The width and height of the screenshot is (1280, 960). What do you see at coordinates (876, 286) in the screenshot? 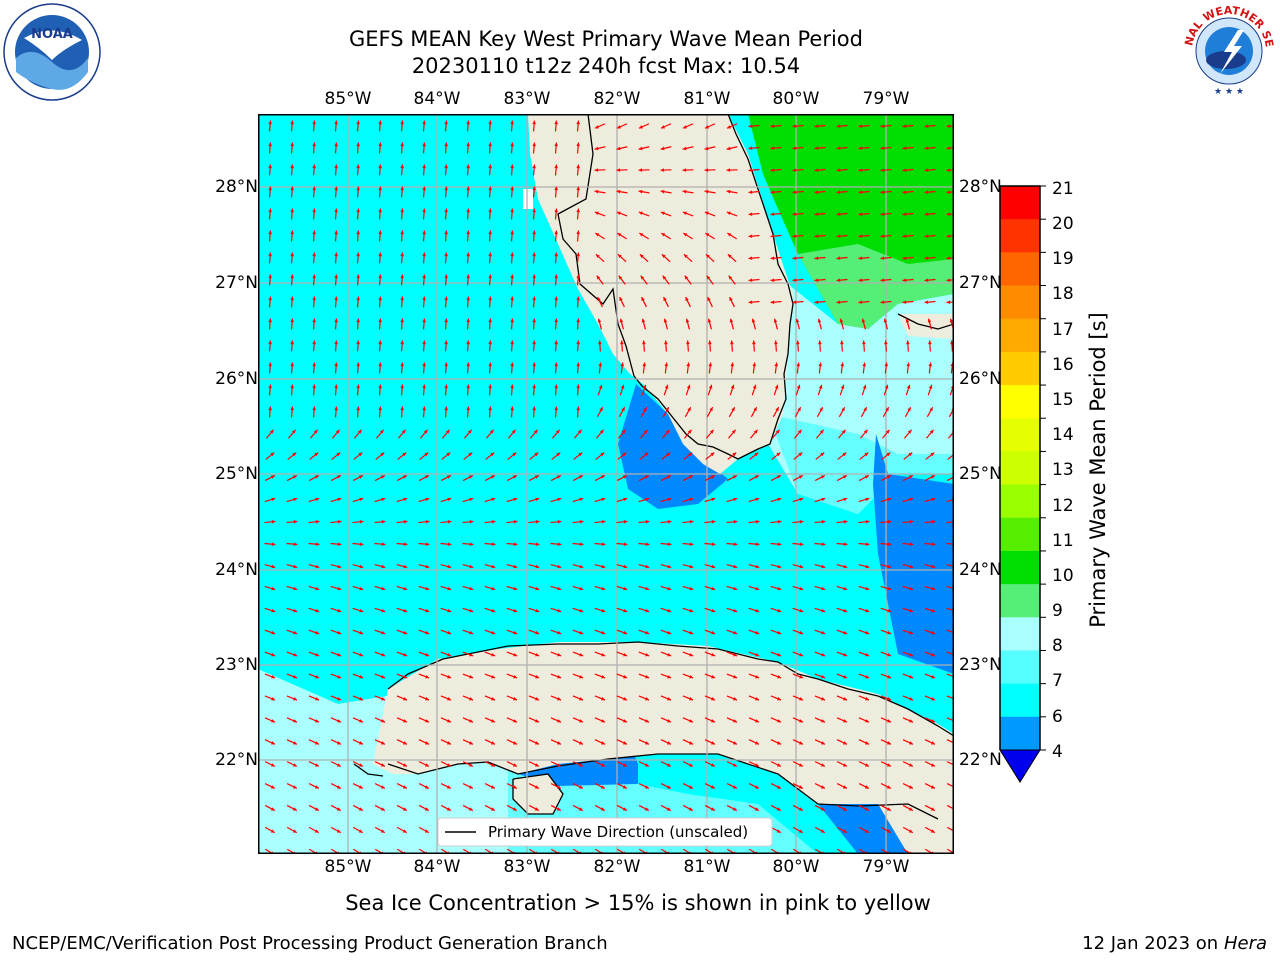
I see `period-region-lightgreen` at bounding box center [876, 286].